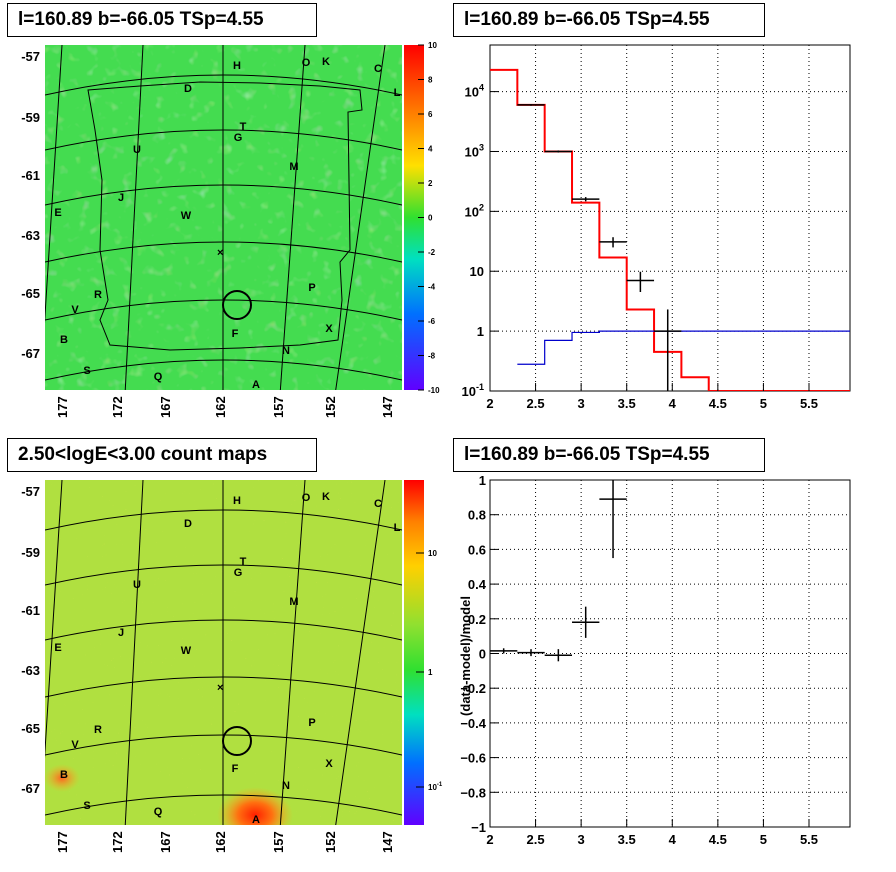 This screenshot has height=872, width=896. What do you see at coordinates (809, 403) in the screenshot?
I see `x-tick-label: 5.5` at bounding box center [809, 403].